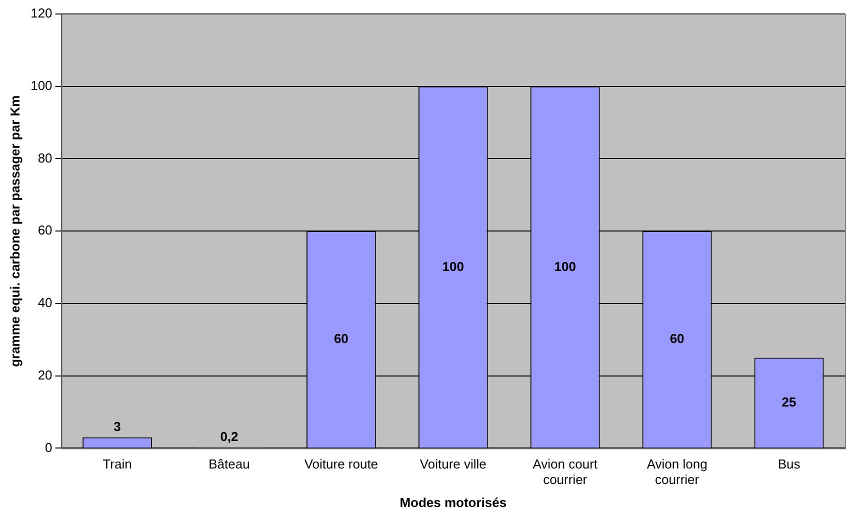 This screenshot has height=519, width=855. What do you see at coordinates (117, 464) in the screenshot?
I see `x-tick-label: Train` at bounding box center [117, 464].